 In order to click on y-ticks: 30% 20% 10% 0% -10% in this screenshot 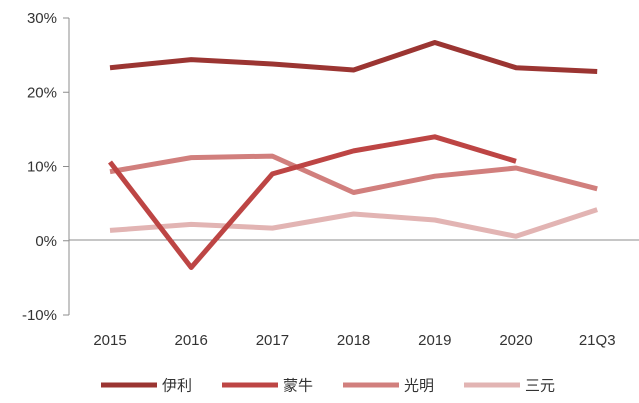, I will do `click(45, 167)`.